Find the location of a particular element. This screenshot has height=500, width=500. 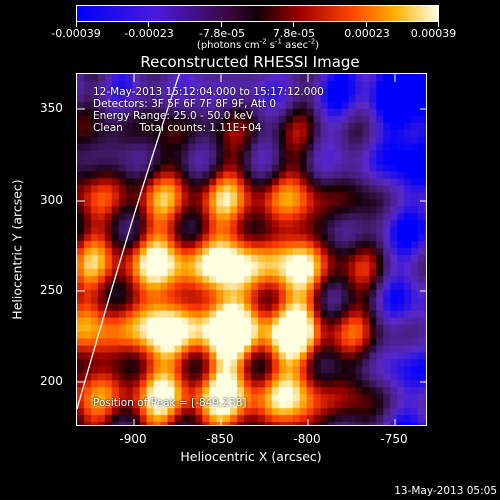

colorbar-tick-label: -0.00023 is located at coordinates (149, 33).